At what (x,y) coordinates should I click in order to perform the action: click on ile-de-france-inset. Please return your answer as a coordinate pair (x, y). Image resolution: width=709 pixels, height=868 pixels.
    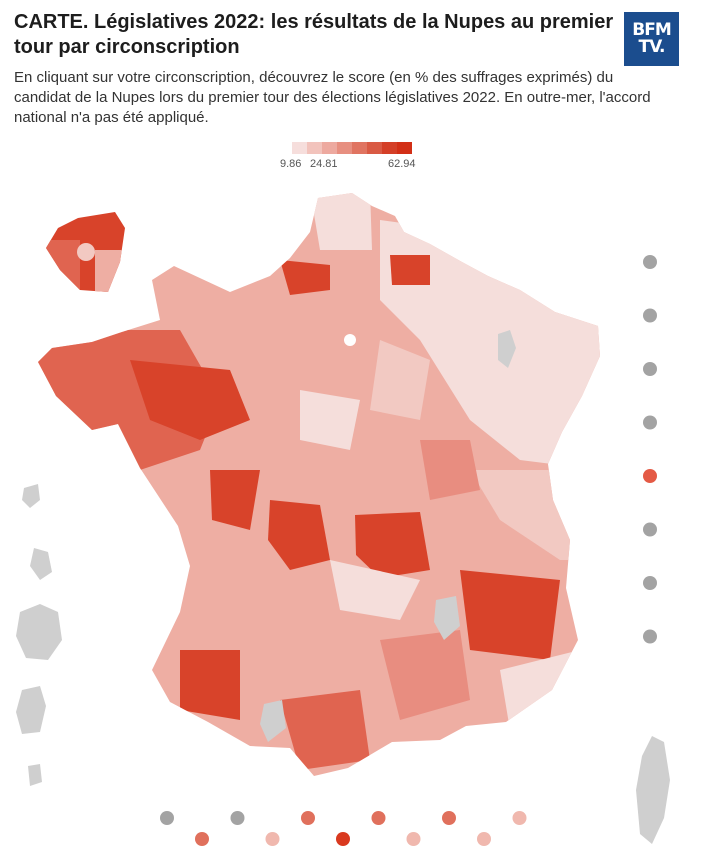
    Looking at the image, I should click on (85, 252).